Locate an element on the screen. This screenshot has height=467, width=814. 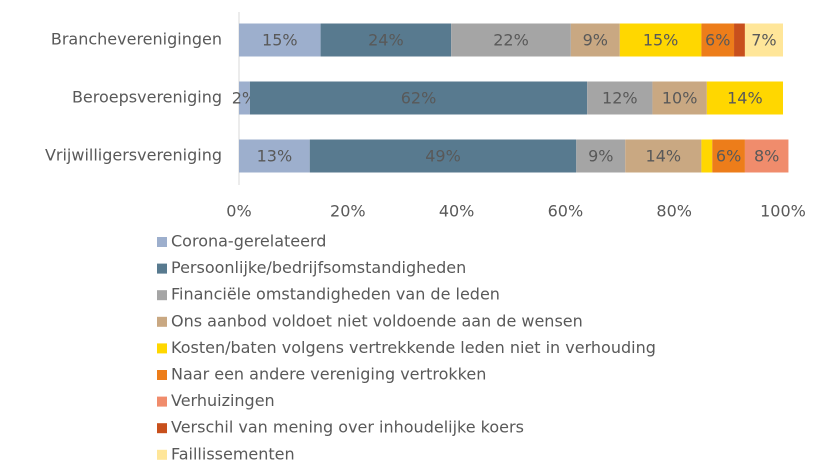
data-label: 13% is located at coordinates (275, 156).